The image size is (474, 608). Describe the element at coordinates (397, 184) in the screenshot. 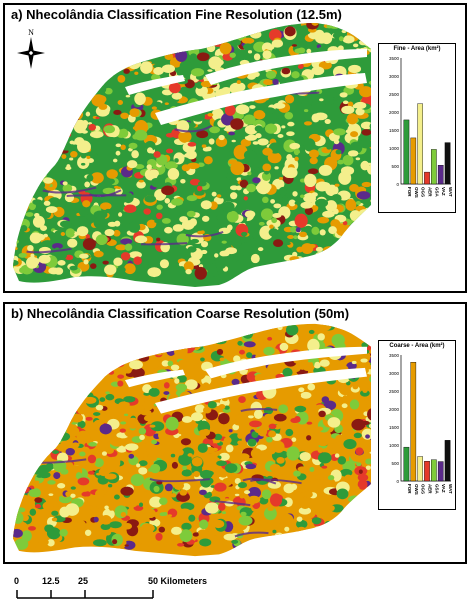

I see `fine-y-tick: 0` at that location.